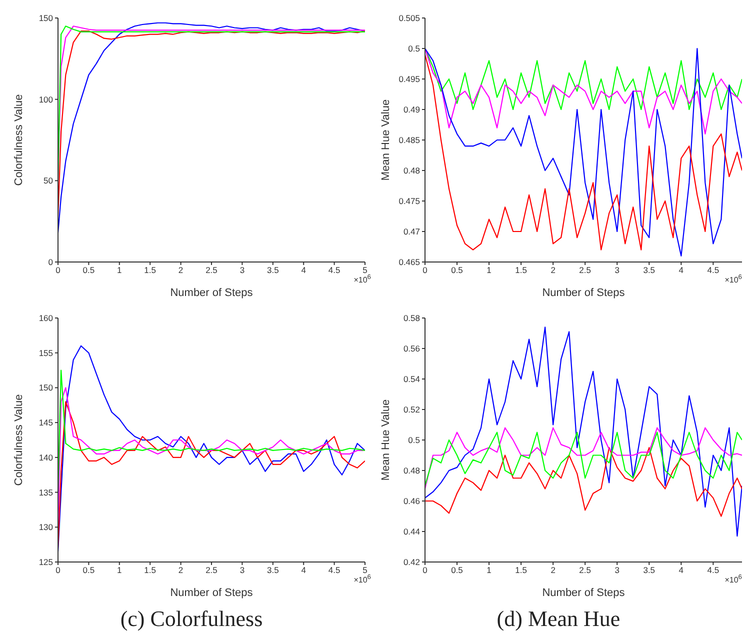 The height and width of the screenshot is (641, 750). What do you see at coordinates (411, 109) in the screenshot?
I see `y-tick-label: 0.49` at bounding box center [411, 109].